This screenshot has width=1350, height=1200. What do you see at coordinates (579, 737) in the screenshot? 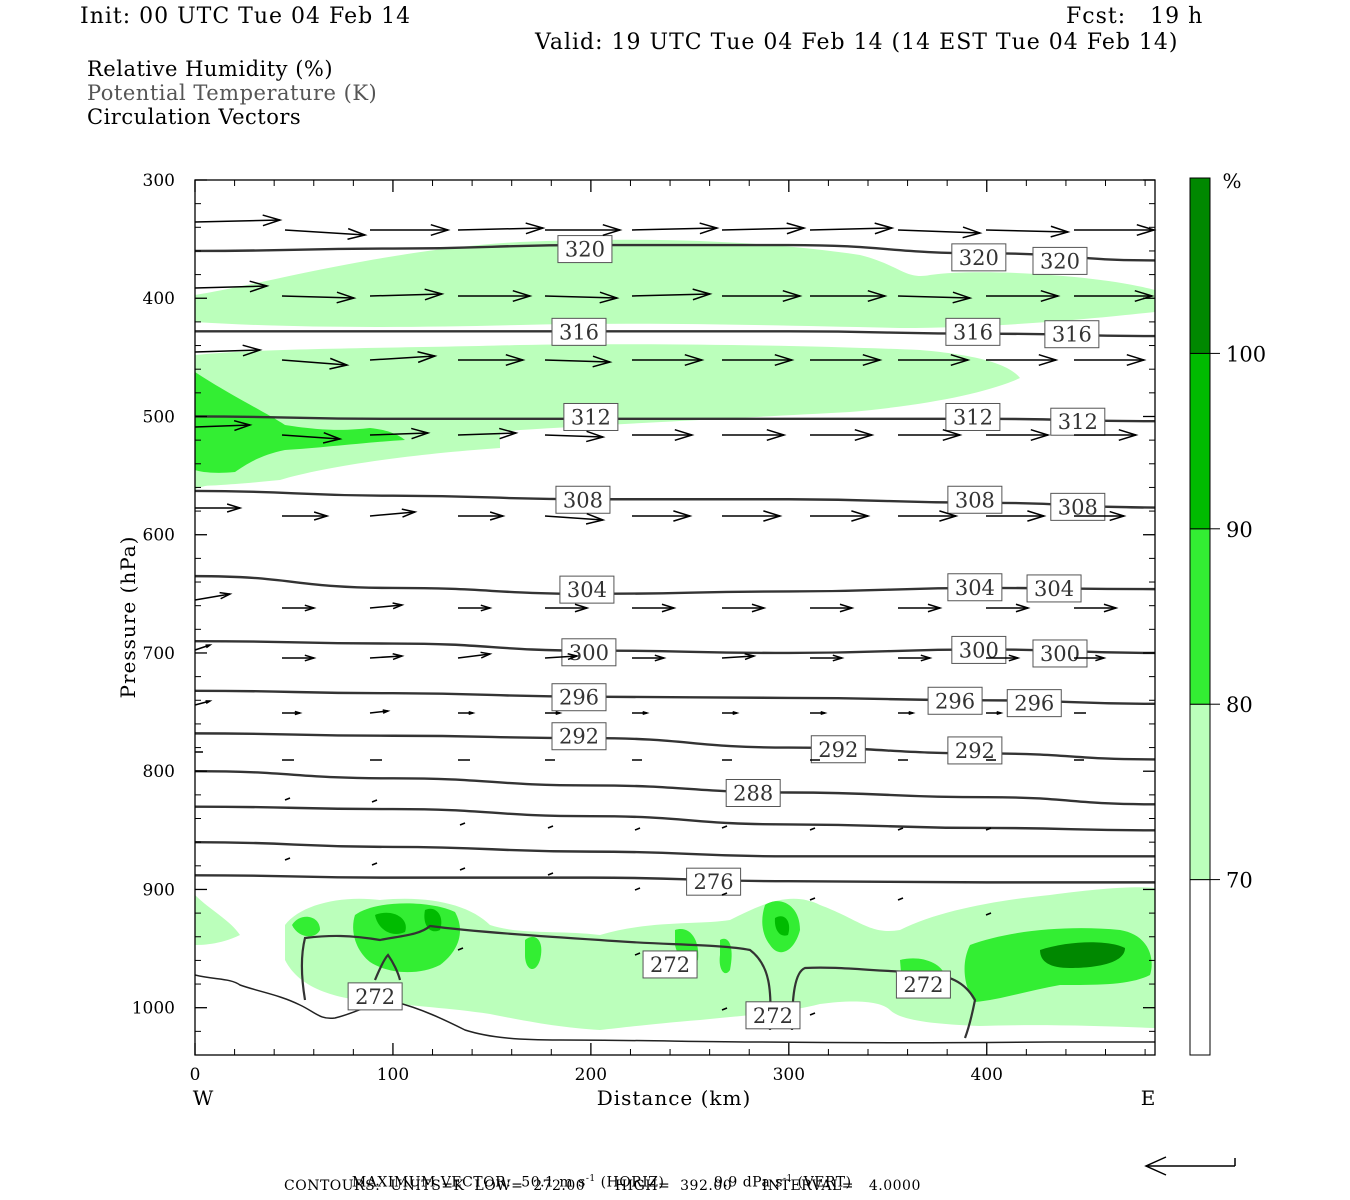
I see `contour-label-text: 292` at bounding box center [579, 737].